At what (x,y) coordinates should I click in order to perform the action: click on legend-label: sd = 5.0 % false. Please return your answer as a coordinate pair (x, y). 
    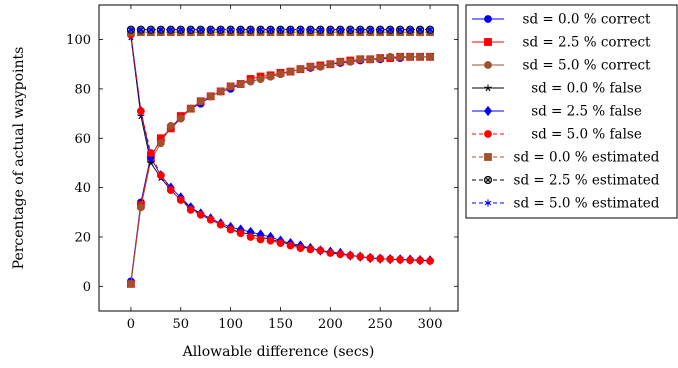
    Looking at the image, I should click on (586, 135).